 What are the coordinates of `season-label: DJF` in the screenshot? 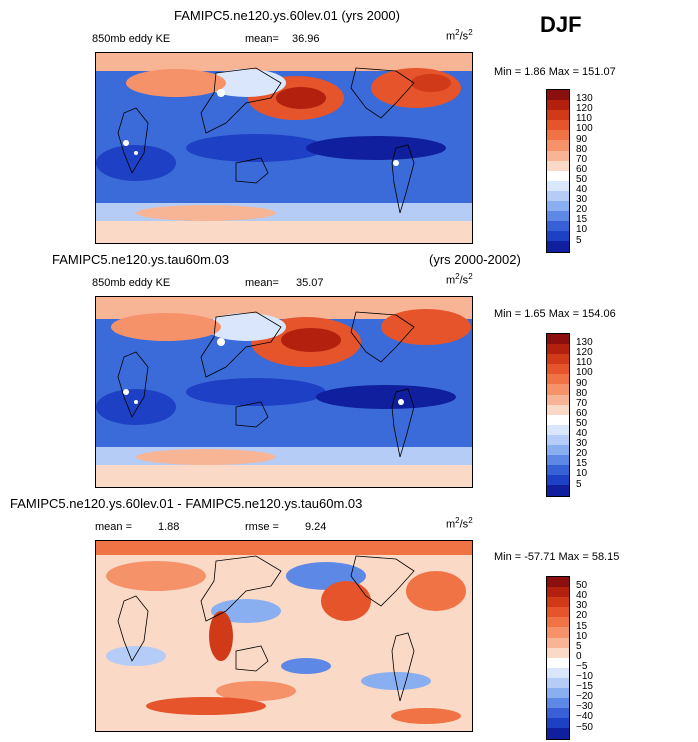 It's located at (561, 24).